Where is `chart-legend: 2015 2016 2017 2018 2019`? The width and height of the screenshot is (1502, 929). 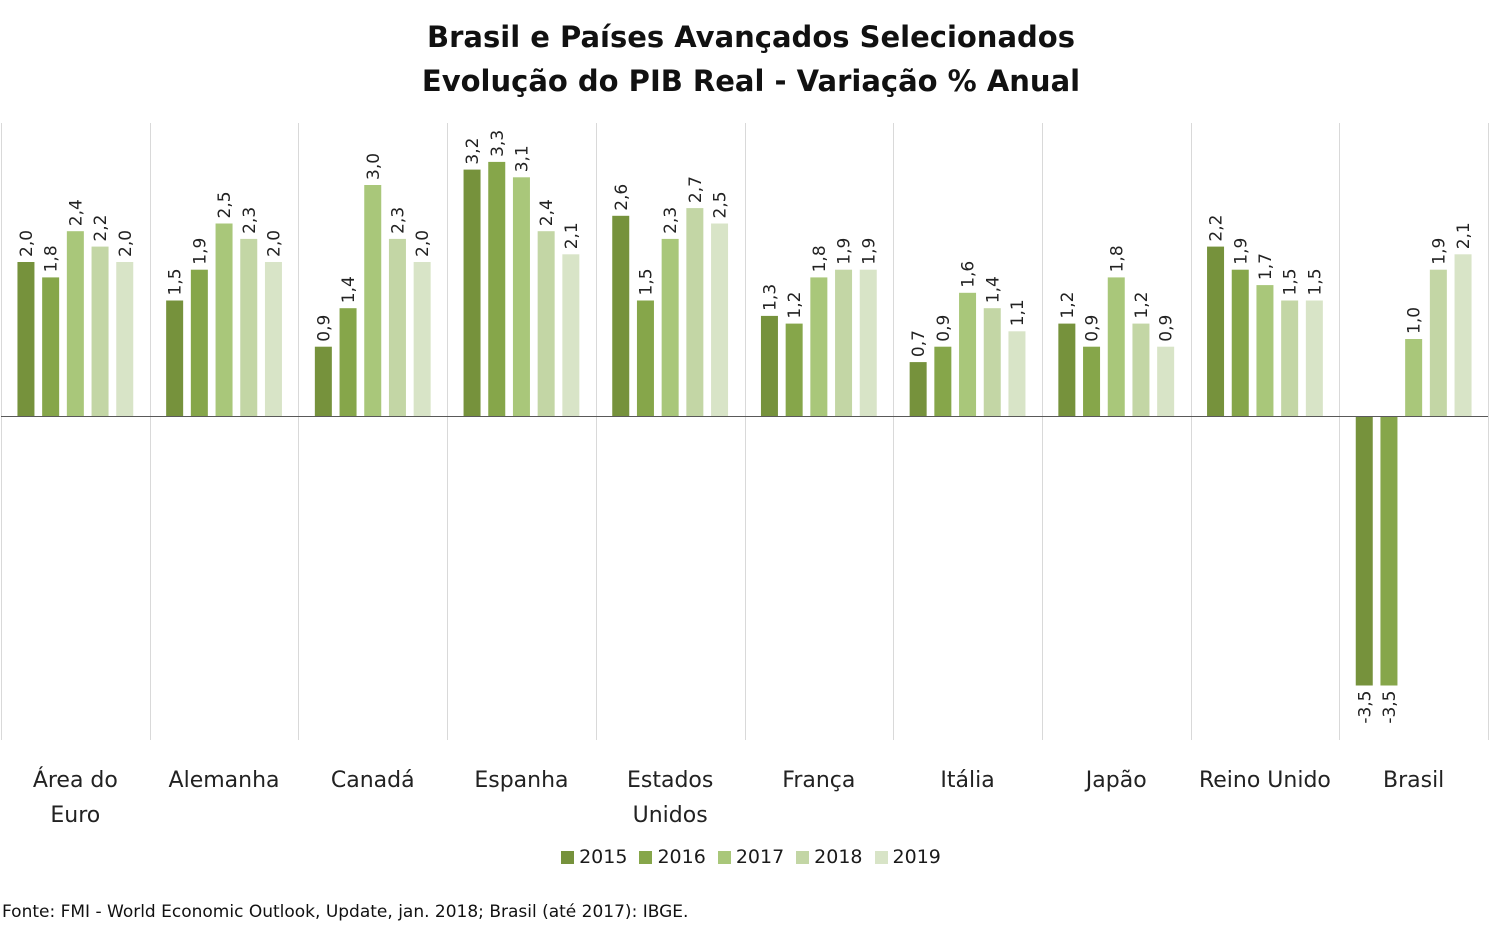 chart-legend: 2015 2016 2017 2018 2019 is located at coordinates (751, 857).